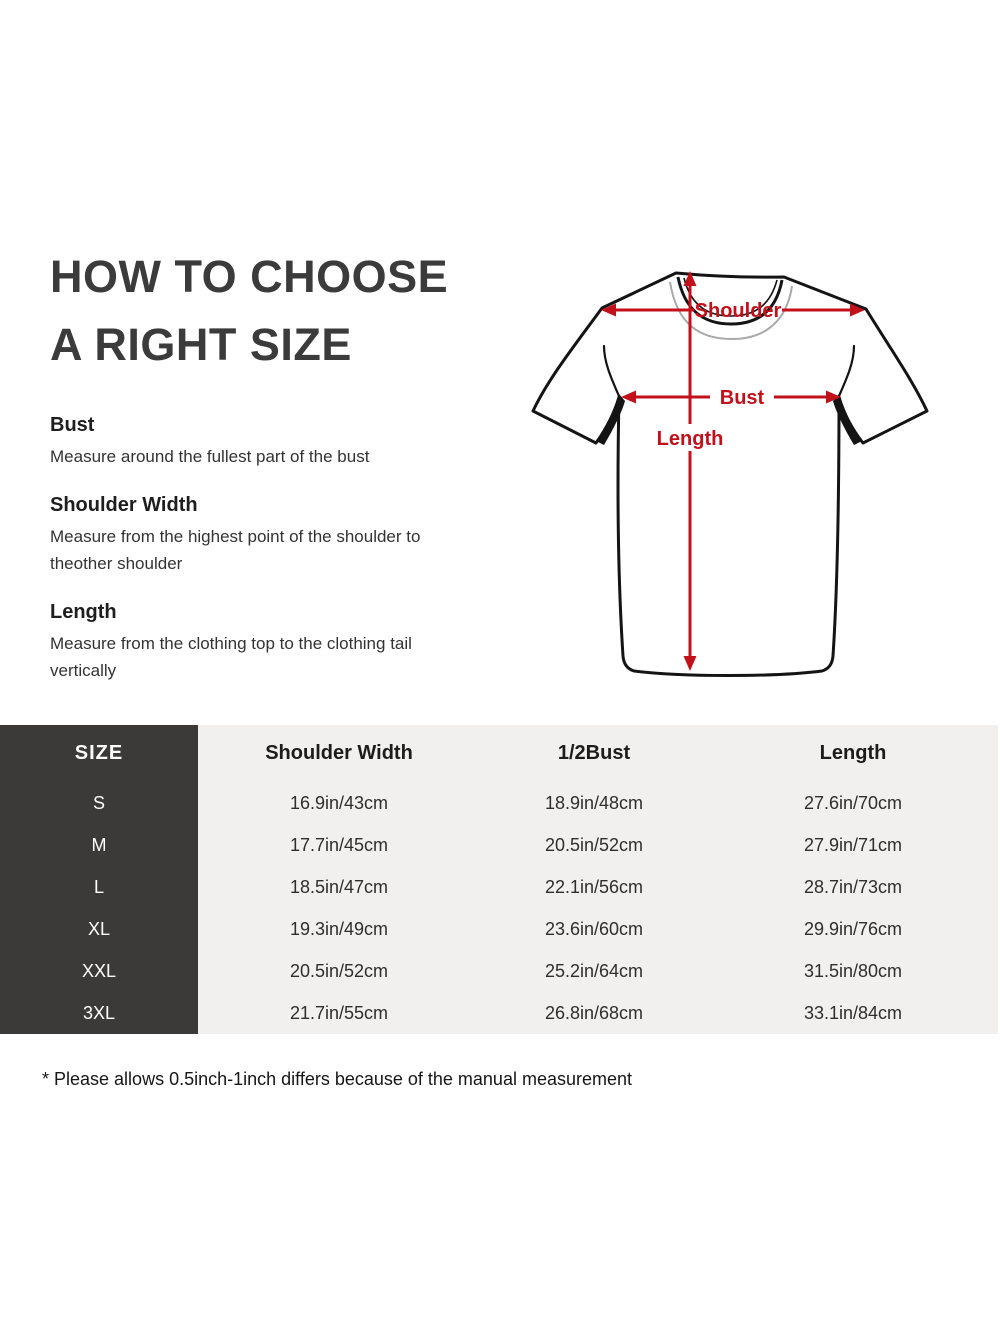 The image size is (1000, 1333). What do you see at coordinates (853, 844) in the screenshot?
I see `row-m-length: 27.9in/71cm` at bounding box center [853, 844].